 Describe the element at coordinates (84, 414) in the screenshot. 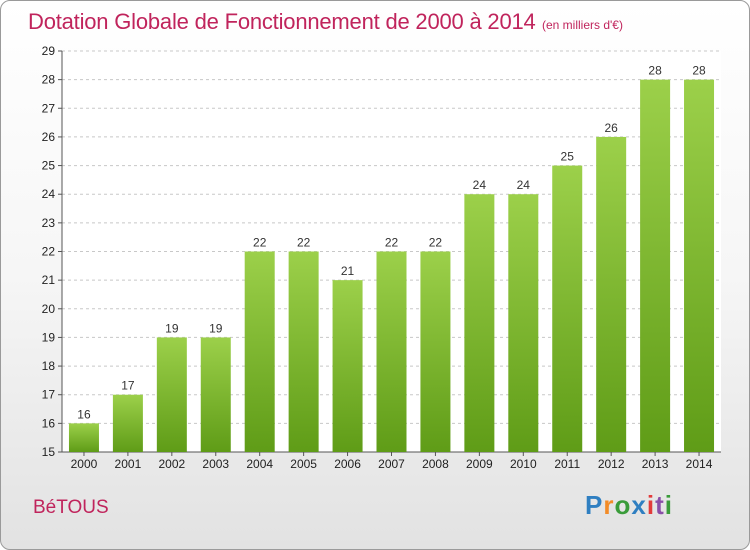

I see `data-label: 16` at that location.